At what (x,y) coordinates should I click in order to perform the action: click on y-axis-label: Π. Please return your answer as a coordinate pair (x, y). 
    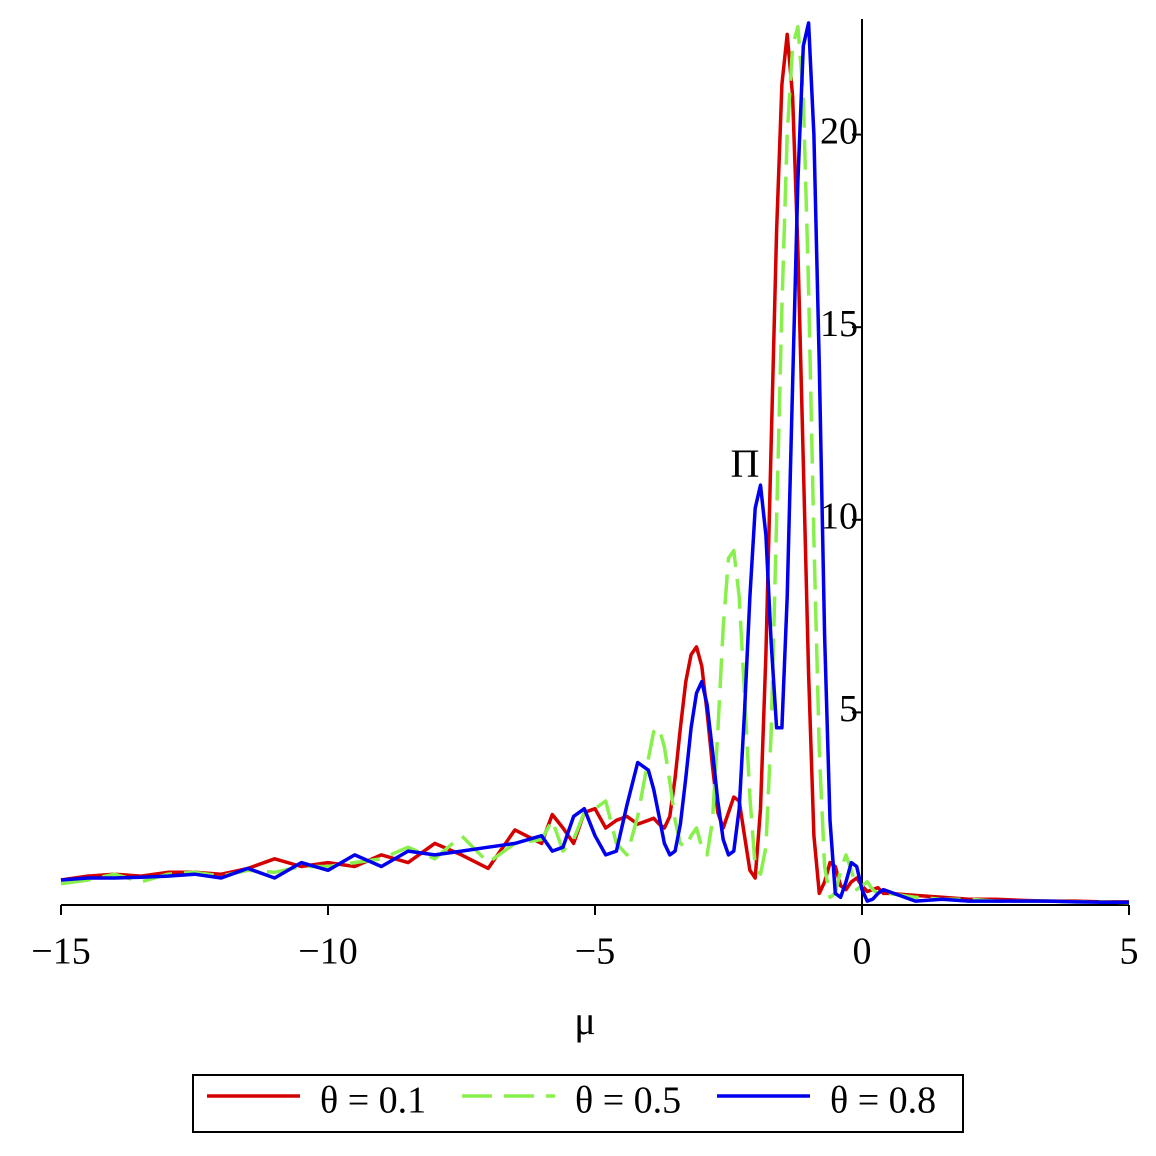
    Looking at the image, I should click on (745, 463).